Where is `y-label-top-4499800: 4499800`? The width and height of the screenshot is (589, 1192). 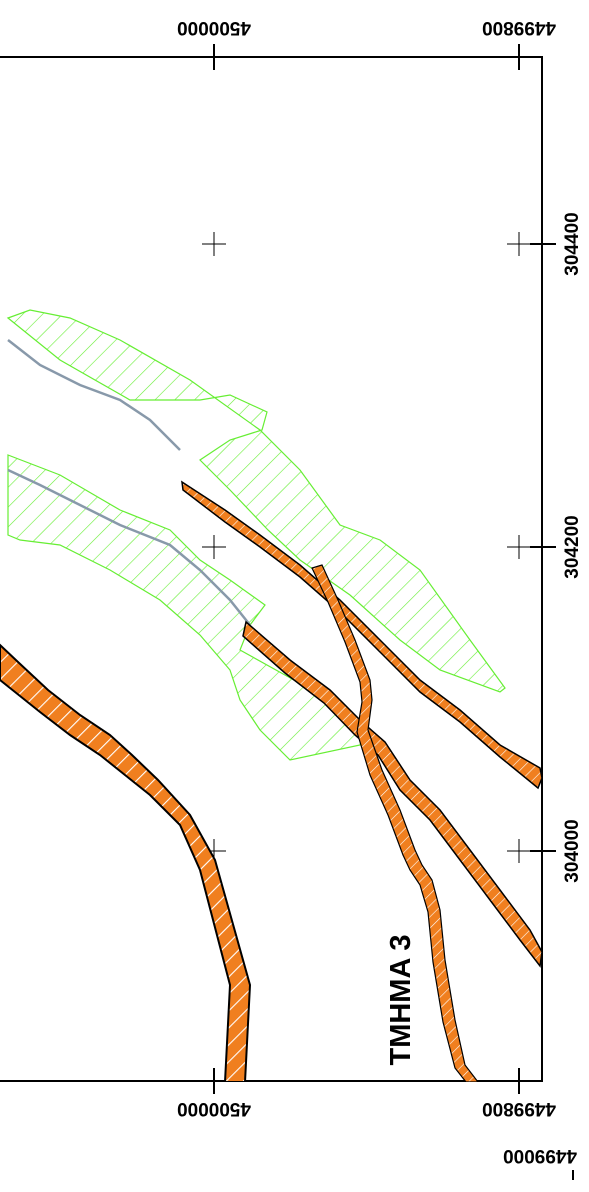
y-label-top-4499800: 4499800 is located at coordinates (519, 27).